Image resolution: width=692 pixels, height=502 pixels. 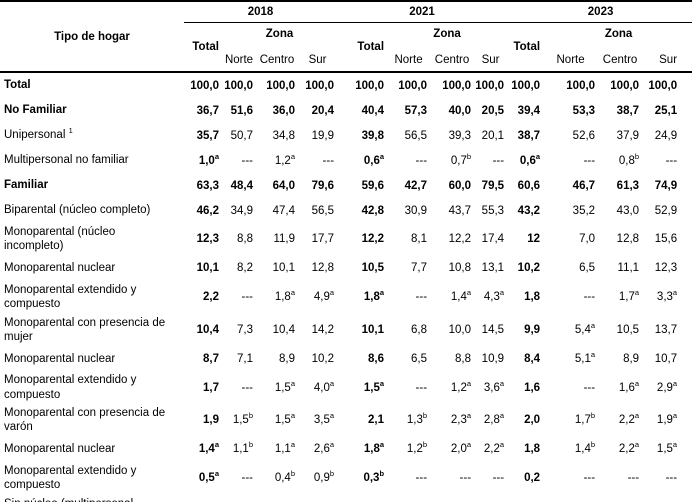 What do you see at coordinates (323, 329) in the screenshot?
I see `value-cell: 14,2` at bounding box center [323, 329].